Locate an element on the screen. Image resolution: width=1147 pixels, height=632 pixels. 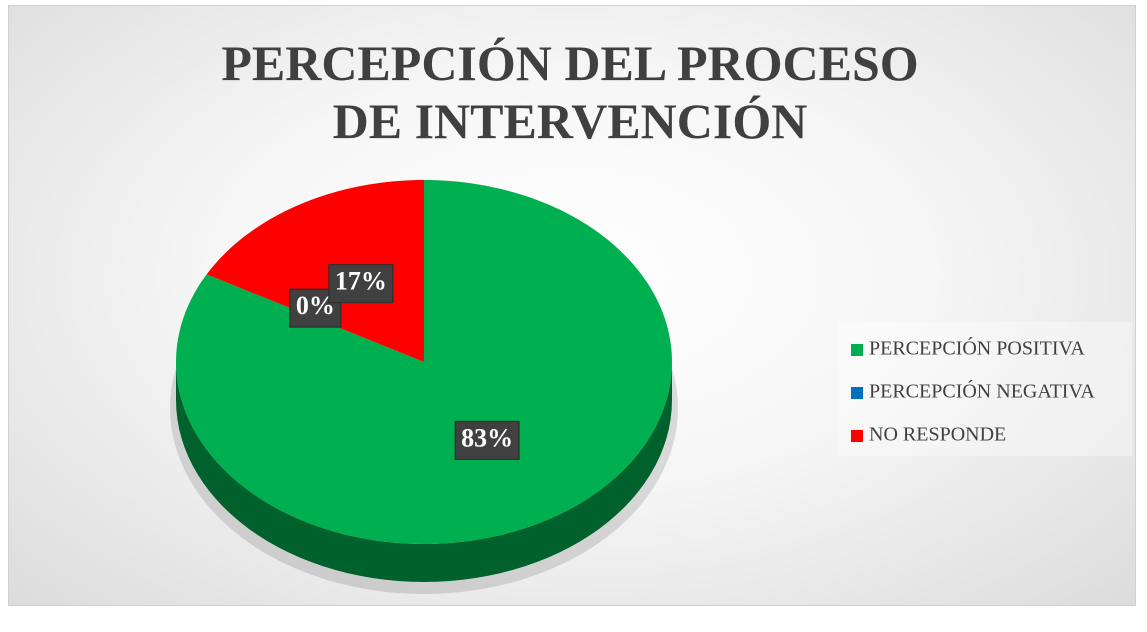
legend-label: PERCEPCIÓN POSITIVA is located at coordinates (977, 348).